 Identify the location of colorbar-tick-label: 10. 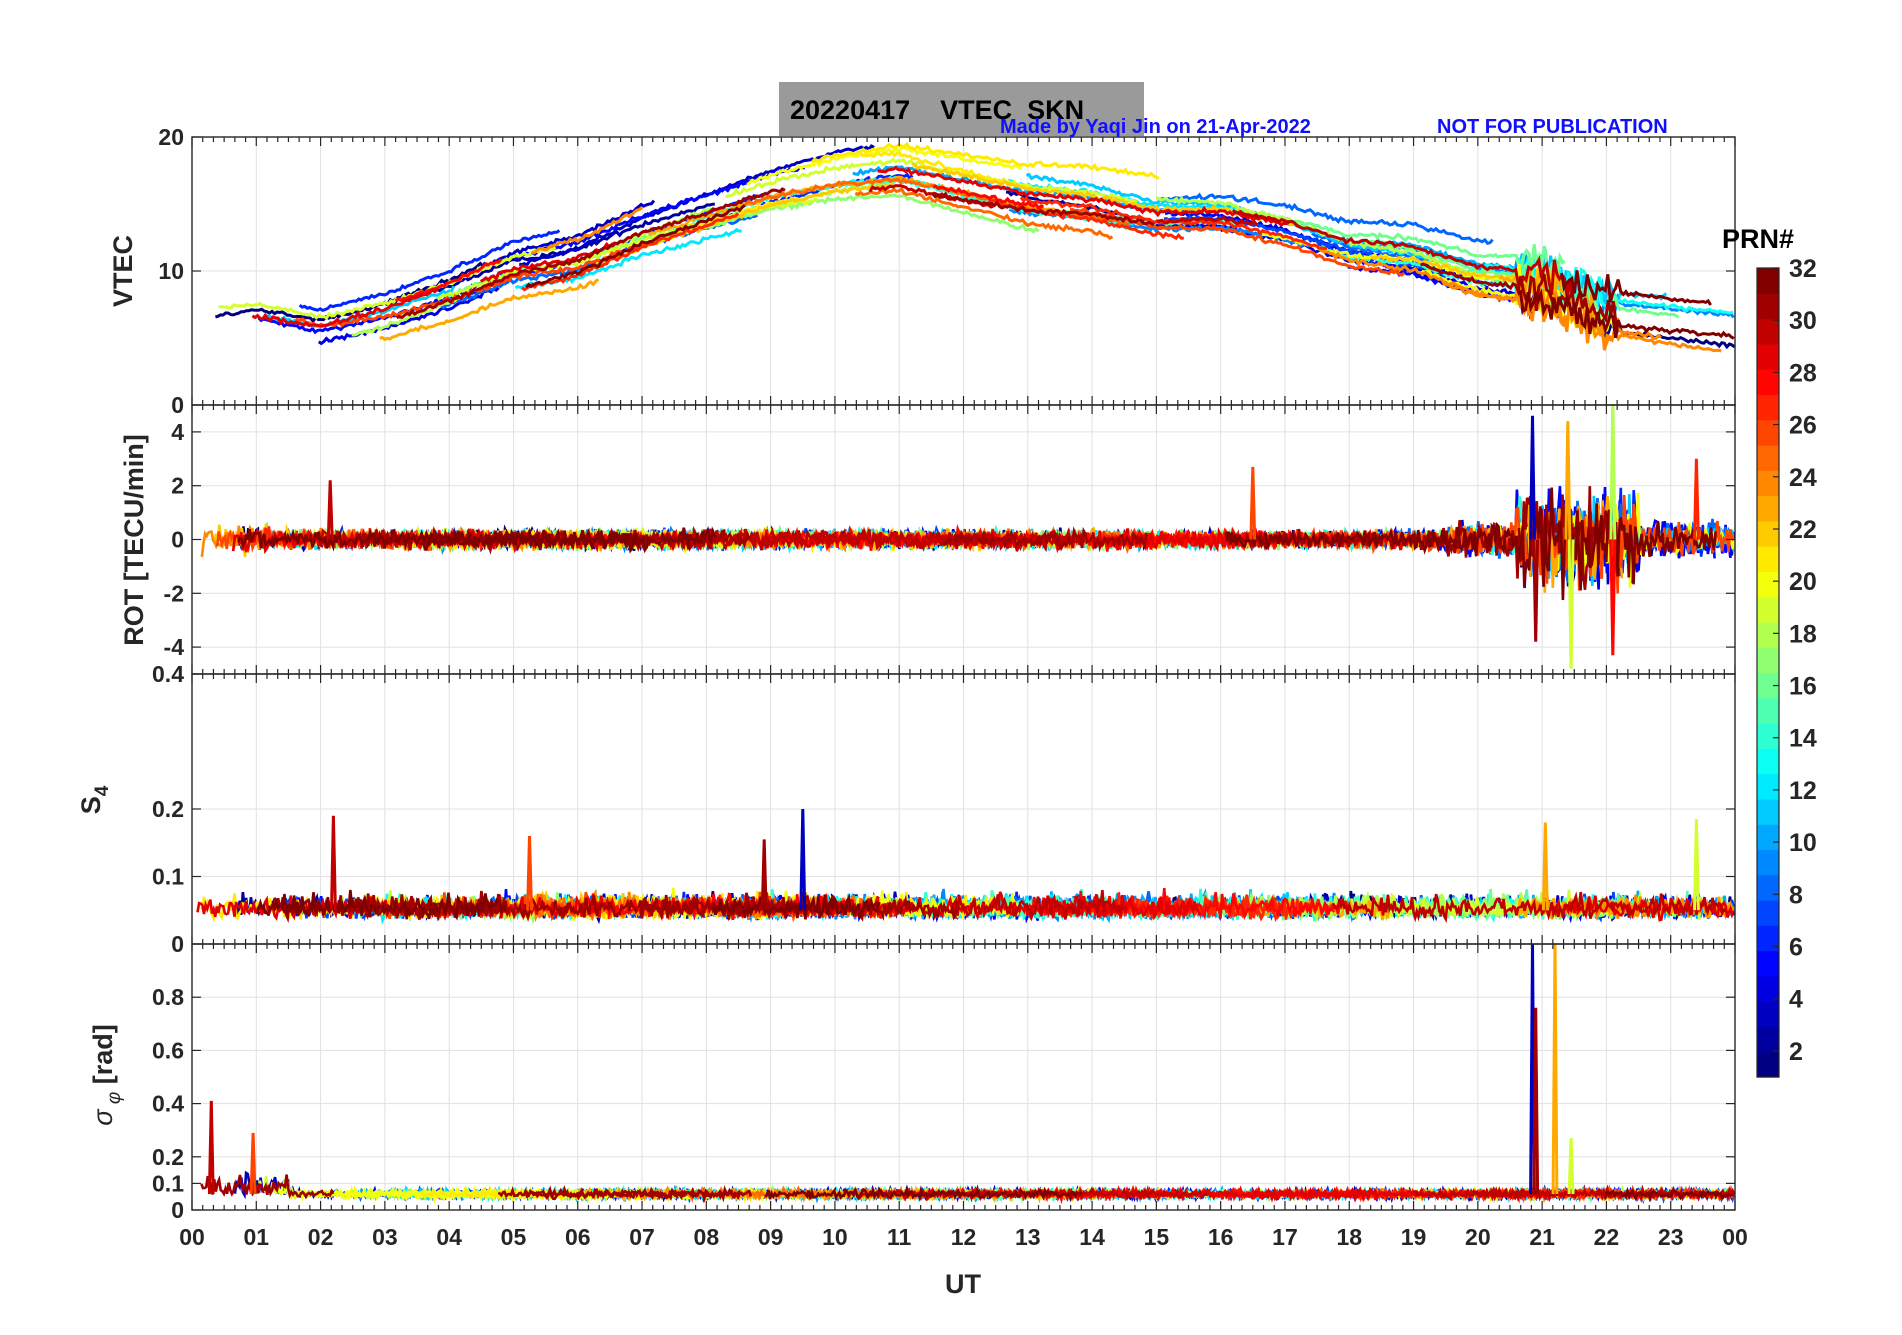
(1803, 843).